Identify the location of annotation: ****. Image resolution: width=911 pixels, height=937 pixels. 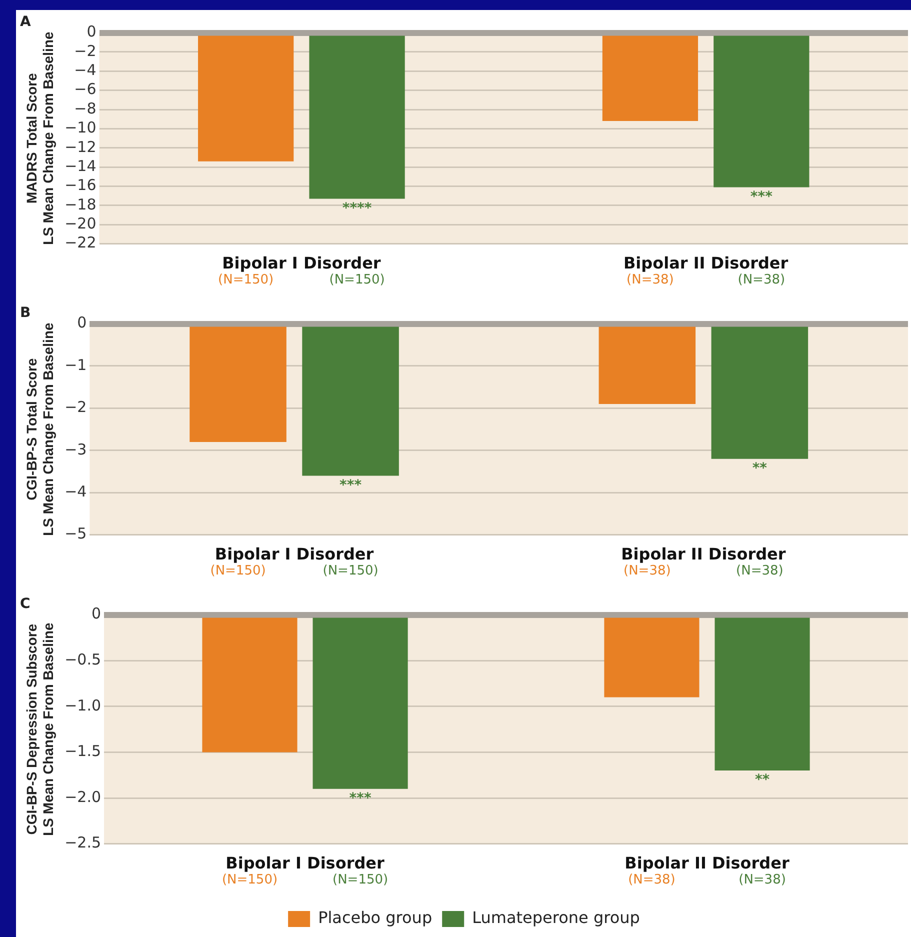
(357, 208).